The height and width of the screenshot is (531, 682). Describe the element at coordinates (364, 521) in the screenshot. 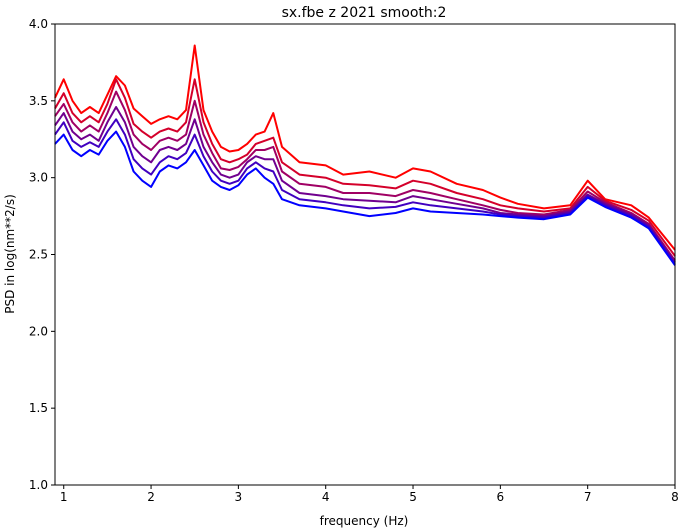

I see `x-axis-label: frequency (Hz)` at that location.